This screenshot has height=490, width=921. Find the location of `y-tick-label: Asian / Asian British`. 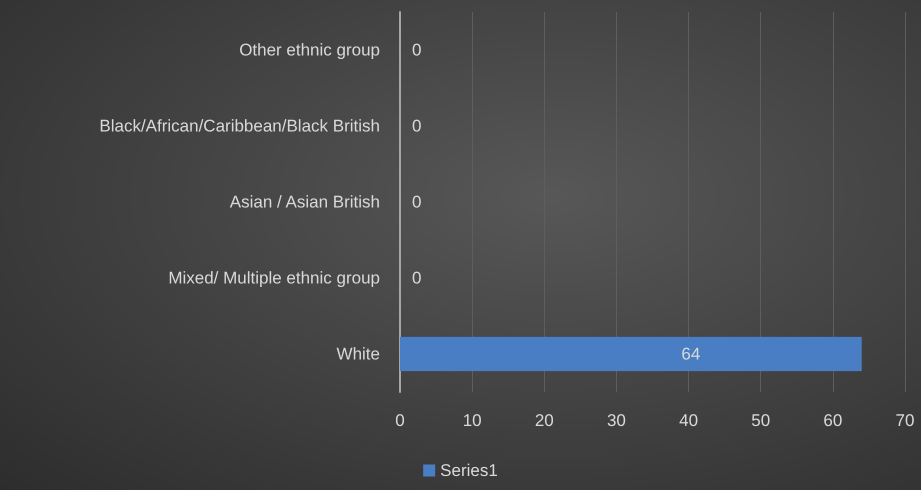

y-tick-label: Asian / Asian British is located at coordinates (305, 202).